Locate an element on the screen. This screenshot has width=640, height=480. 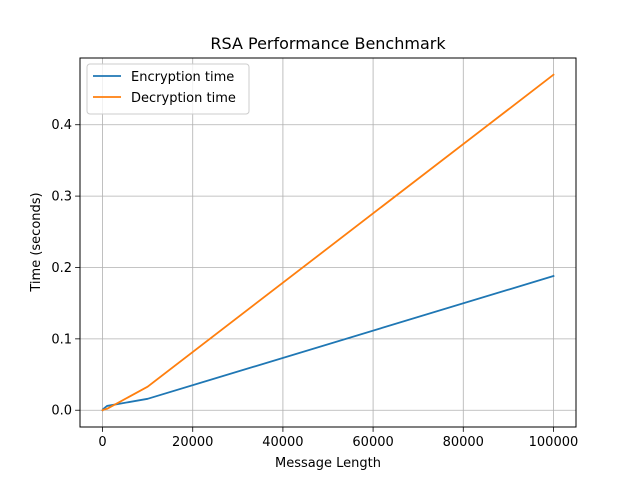
y-tick-label: 0.1 is located at coordinates (61, 339).